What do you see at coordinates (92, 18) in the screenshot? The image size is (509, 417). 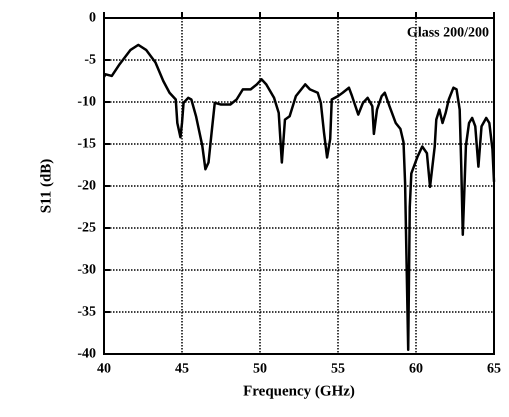 I see `y-tick-label: 0` at bounding box center [92, 18].